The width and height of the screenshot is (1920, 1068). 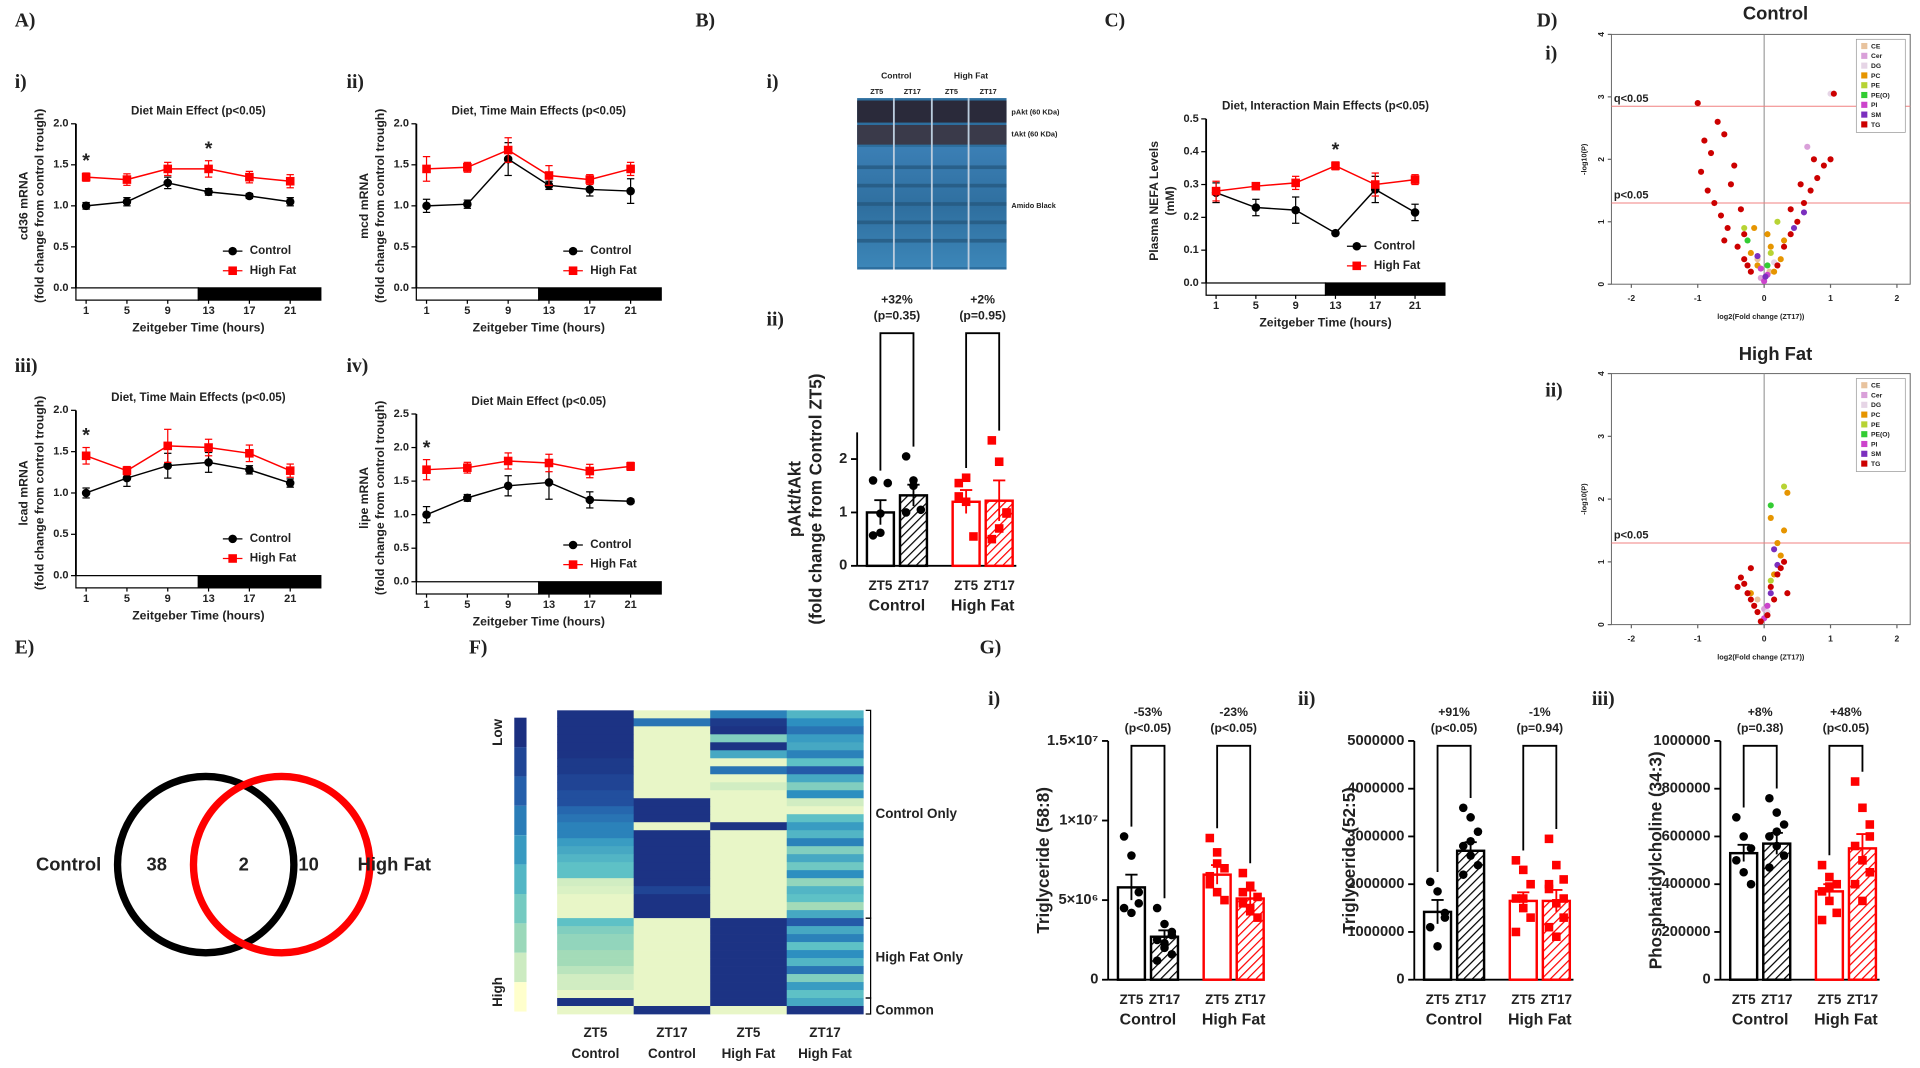 I want to click on group-label: Control, so click(x=1454, y=1019).